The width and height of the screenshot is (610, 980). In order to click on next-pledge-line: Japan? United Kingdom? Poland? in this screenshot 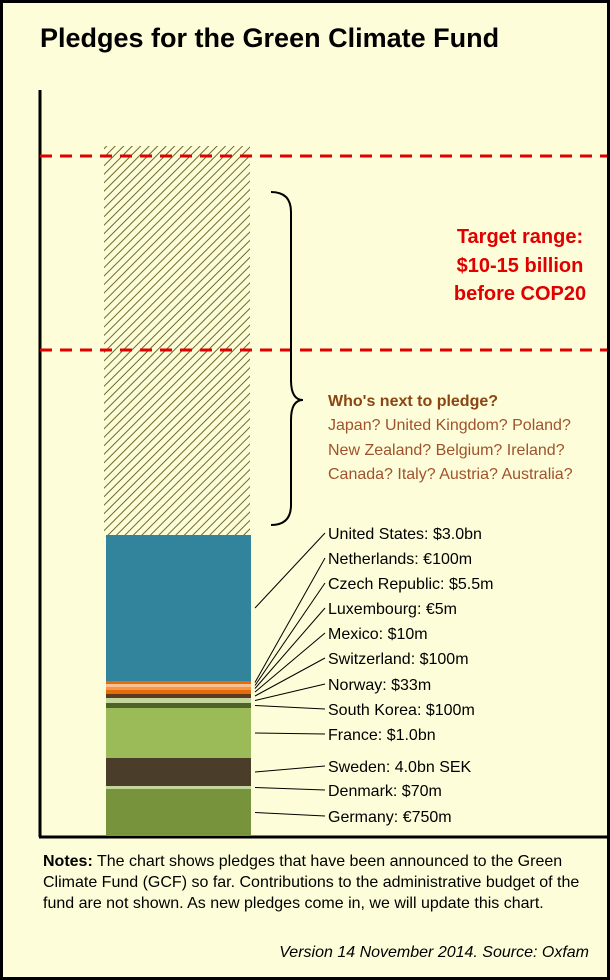, I will do `click(449, 425)`.